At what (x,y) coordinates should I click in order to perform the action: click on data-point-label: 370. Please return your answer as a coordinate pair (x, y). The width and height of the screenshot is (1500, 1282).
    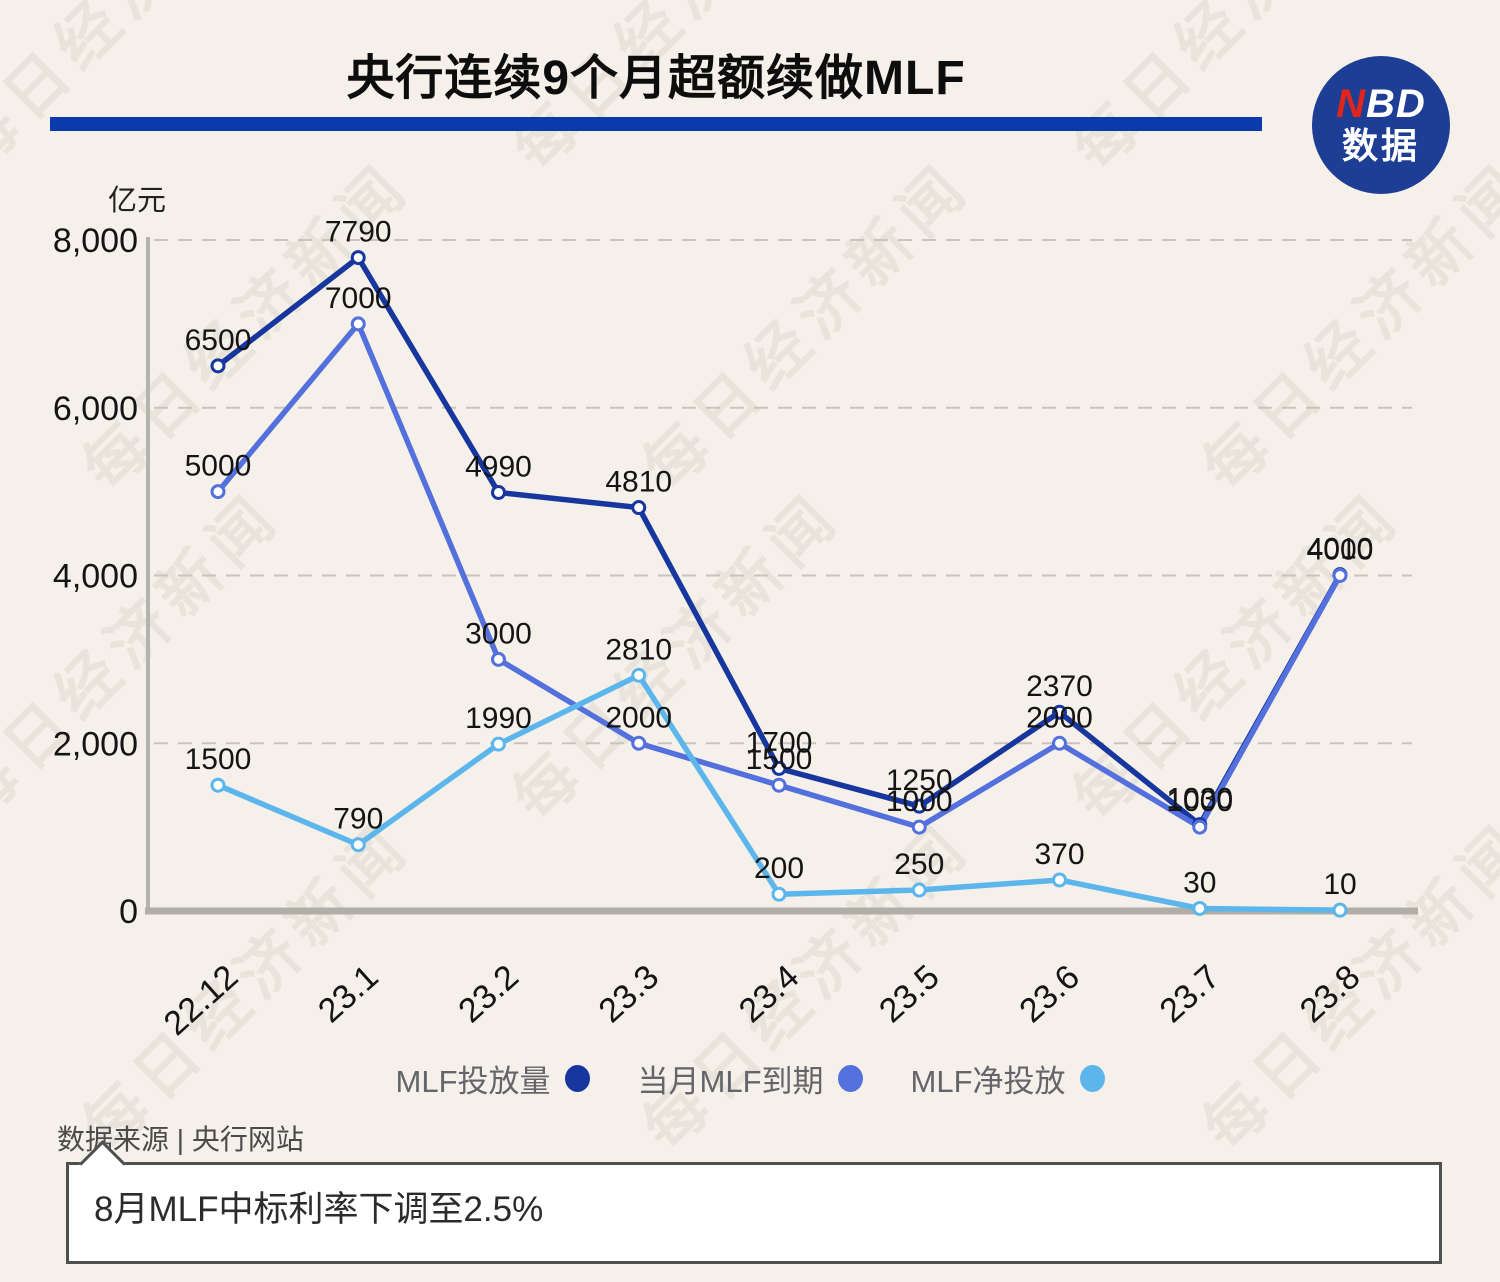
    Looking at the image, I should click on (1059, 854).